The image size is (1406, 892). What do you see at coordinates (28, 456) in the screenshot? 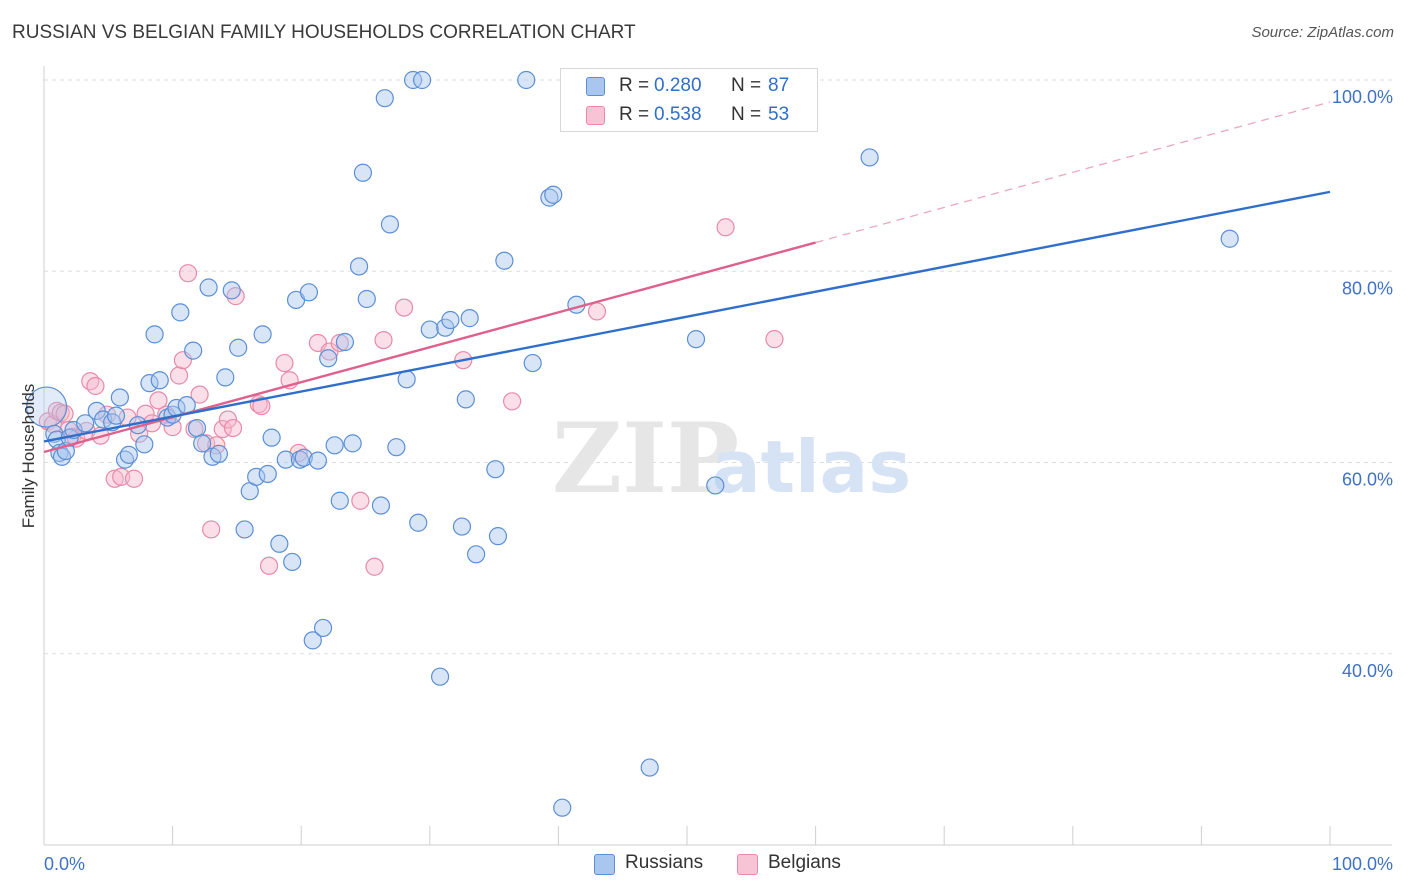
I see `y-axis-label: Family Households` at bounding box center [28, 456].